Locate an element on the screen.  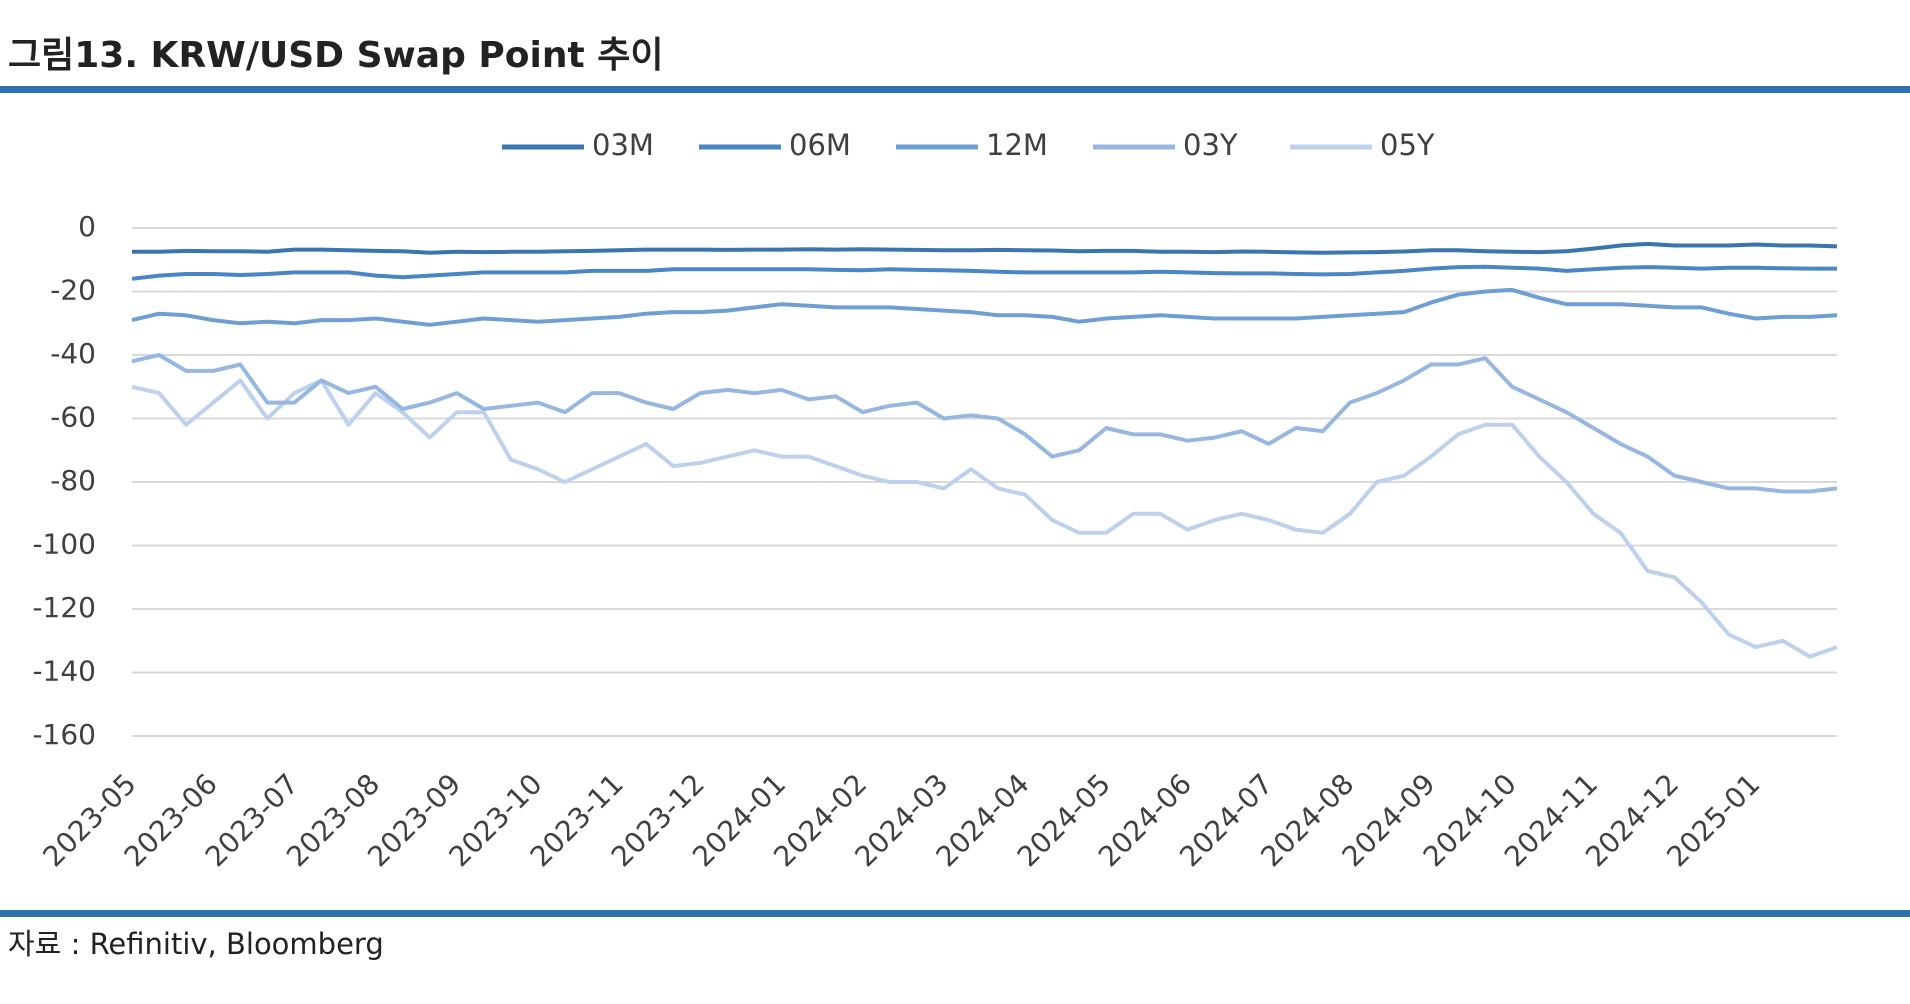
legend-label: 06M is located at coordinates (820, 145).